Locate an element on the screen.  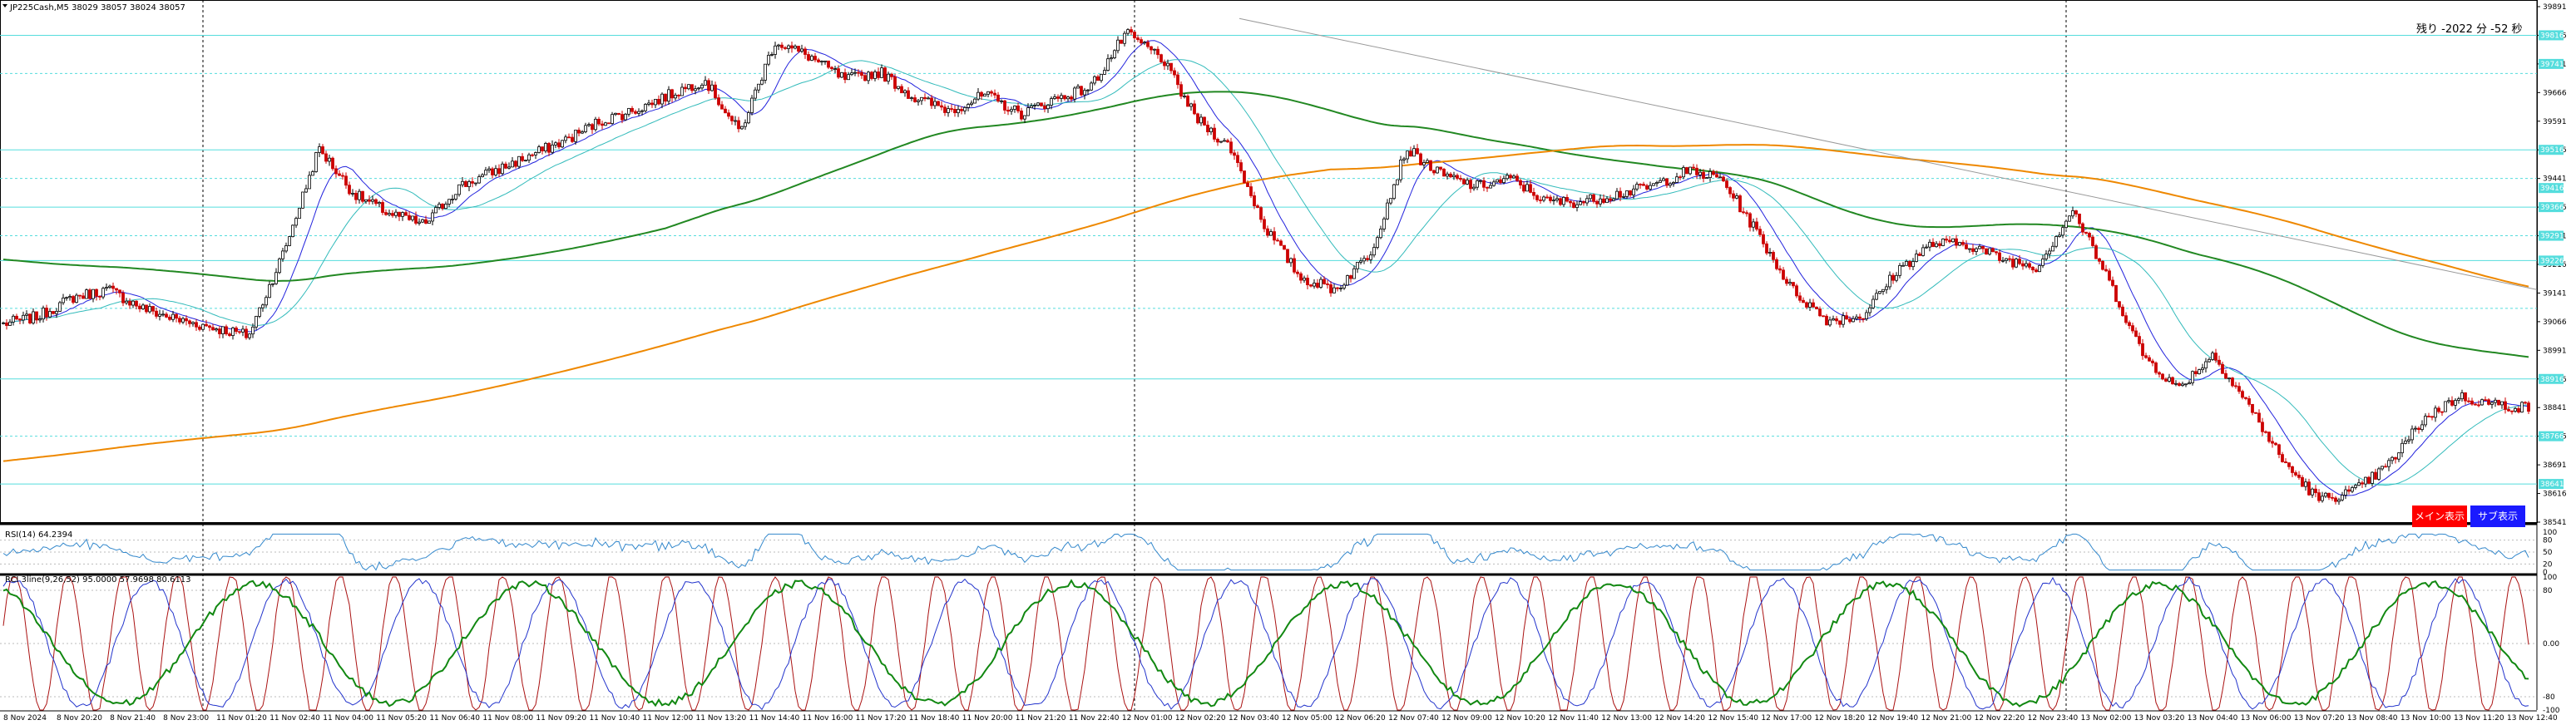
time-tick-label: 11 Nov 02:40 is located at coordinates (294, 718).